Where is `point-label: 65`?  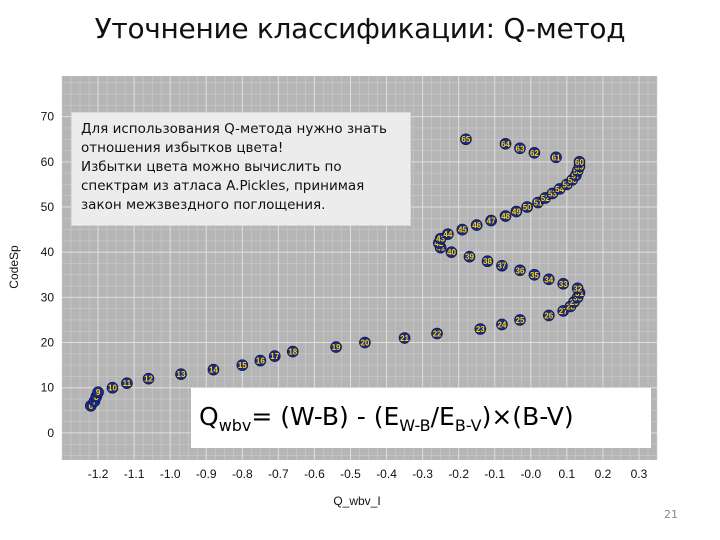
point-label: 65 is located at coordinates (465, 139).